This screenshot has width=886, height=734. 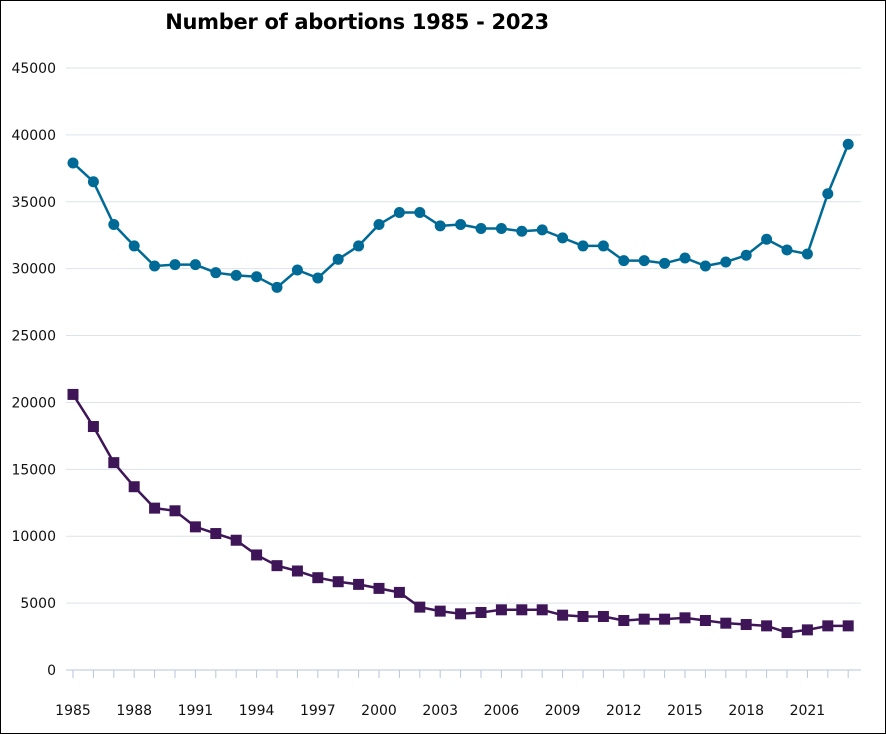 What do you see at coordinates (33, 69) in the screenshot?
I see `y-tick-label: 45000` at bounding box center [33, 69].